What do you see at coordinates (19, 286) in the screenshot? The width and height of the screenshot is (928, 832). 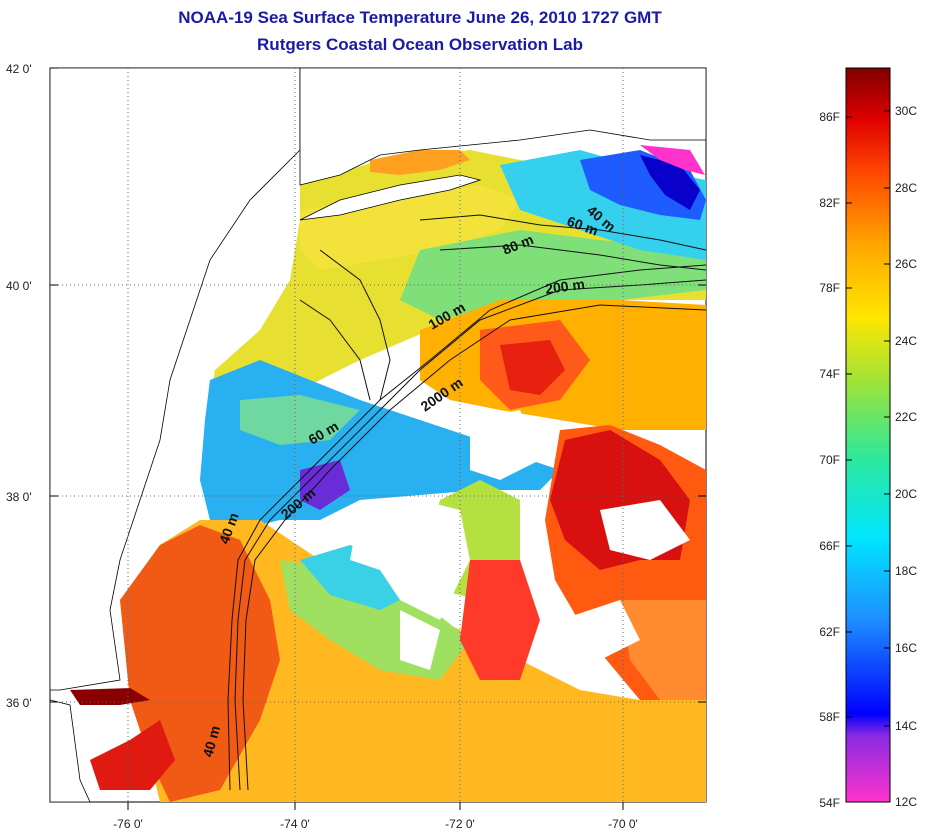 I see `lat-tick-label: 40 0'` at bounding box center [19, 286].